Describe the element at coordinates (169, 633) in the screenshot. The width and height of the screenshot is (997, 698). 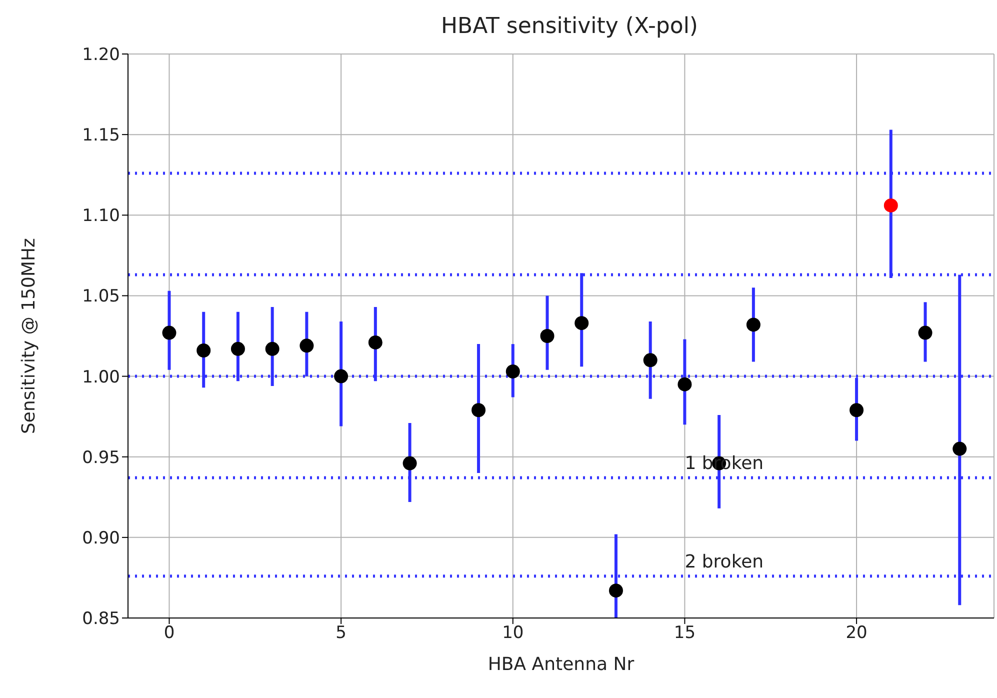
I see `x-tick-label: 0` at that location.